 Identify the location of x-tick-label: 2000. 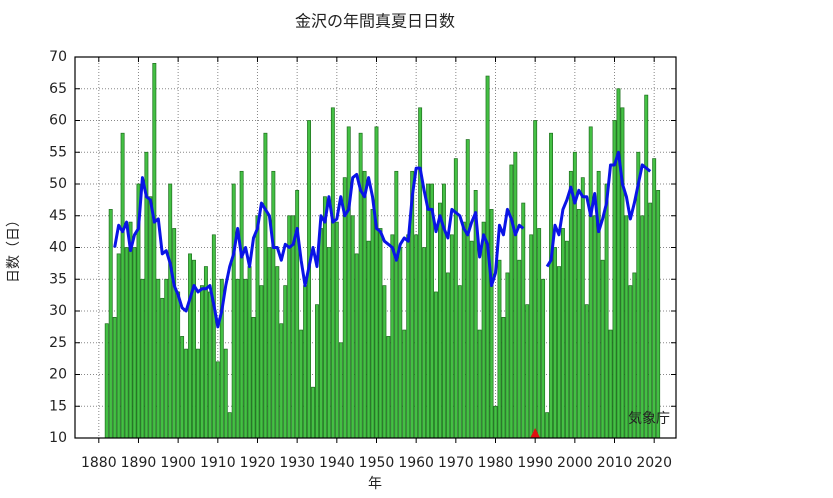
(575, 463).